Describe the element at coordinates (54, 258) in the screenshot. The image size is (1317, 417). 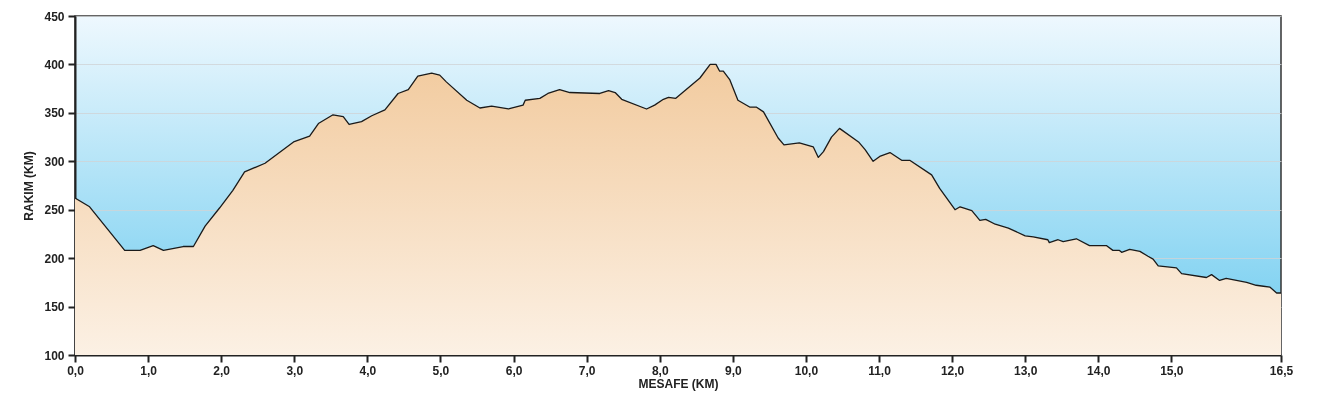
I see `y-tick-label: 200` at that location.